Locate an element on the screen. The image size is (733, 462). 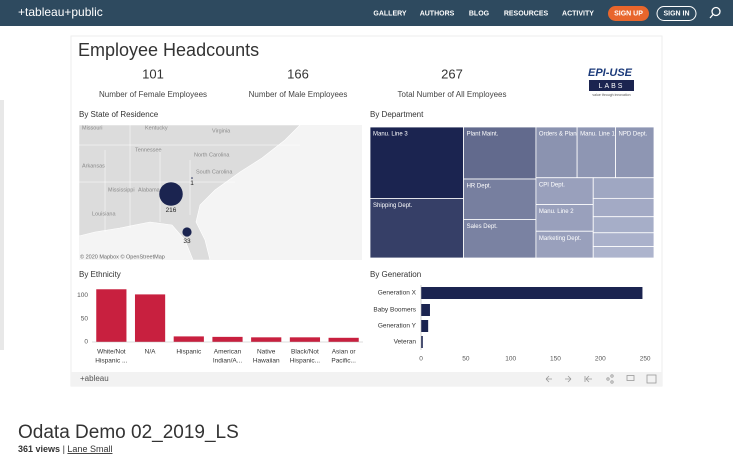
sign-in-button is located at coordinates (676, 13).